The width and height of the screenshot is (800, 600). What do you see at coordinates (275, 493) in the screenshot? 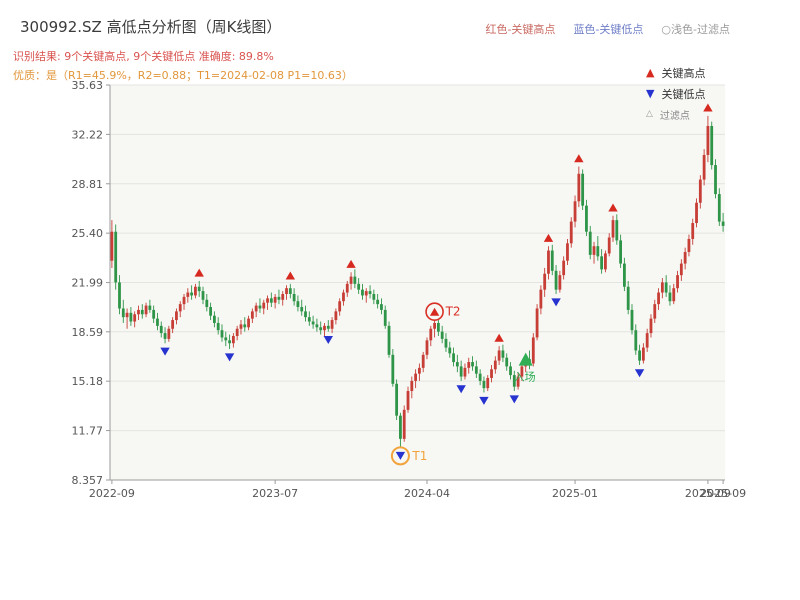
I see `x-tick-label: 2023-07` at bounding box center [275, 493].